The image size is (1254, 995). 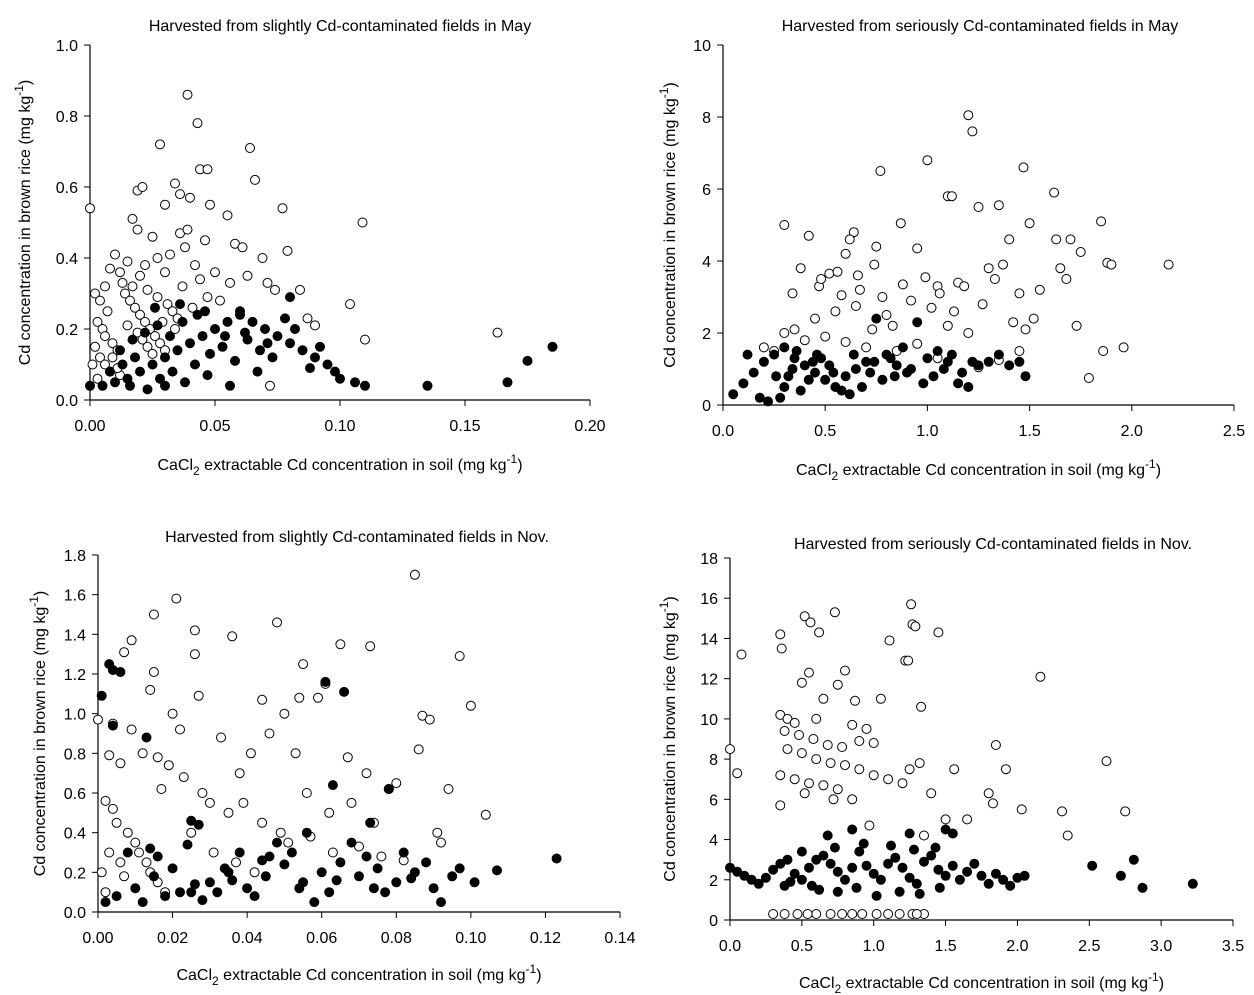 I want to click on y-tick-label: 6, so click(x=713, y=800).